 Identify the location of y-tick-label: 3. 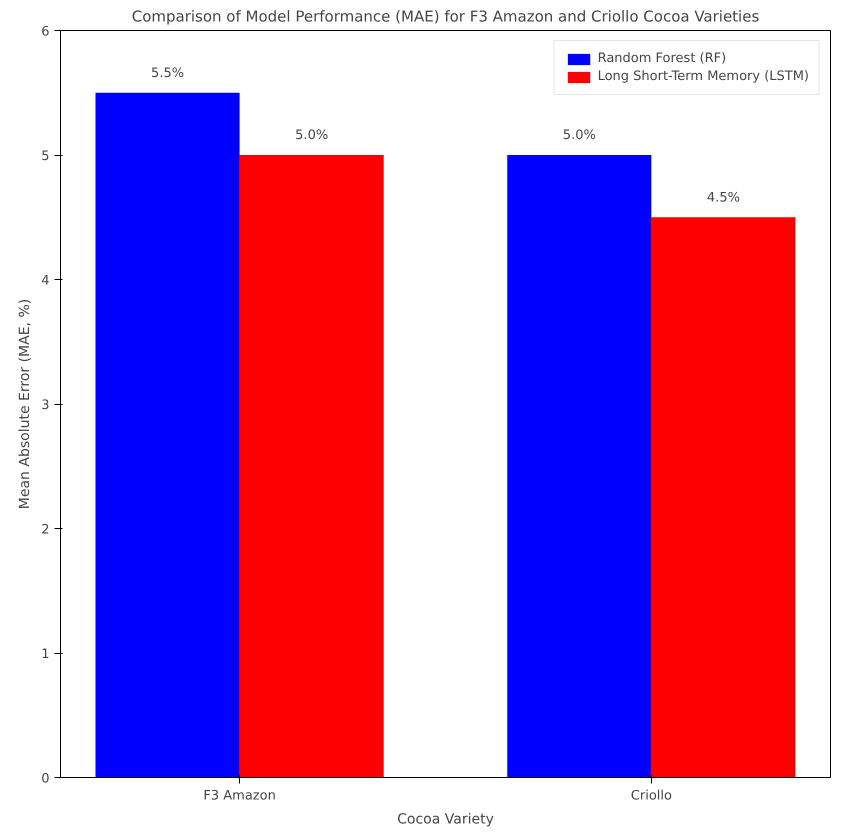
(45, 405).